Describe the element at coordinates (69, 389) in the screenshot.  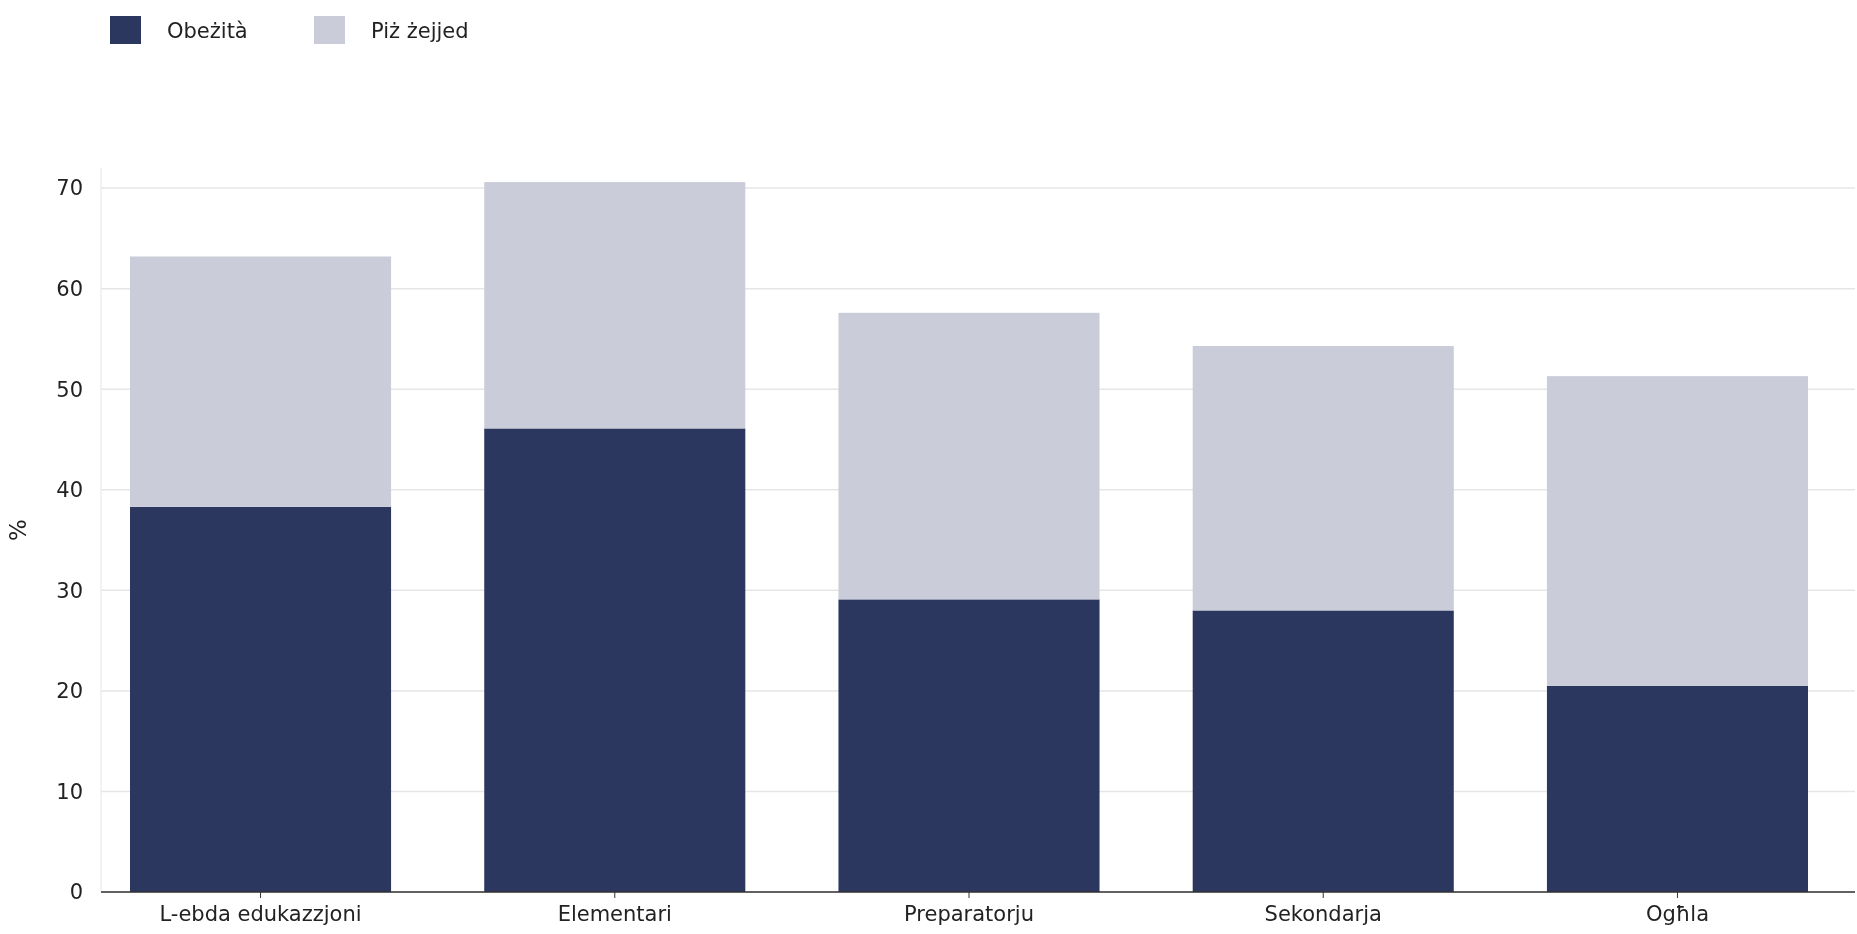
I see `y-tick-label: 50` at that location.